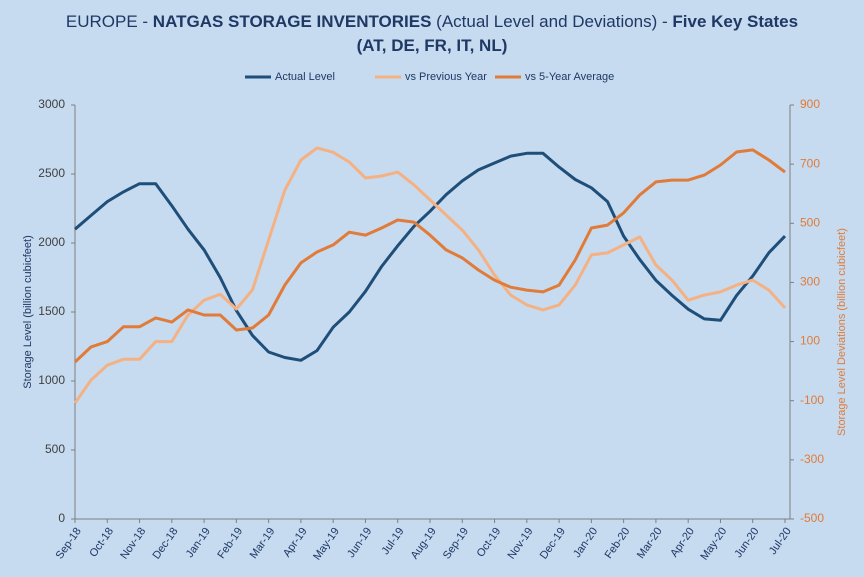  What do you see at coordinates (51, 104) in the screenshot?
I see `y-tick-label: 3000` at bounding box center [51, 104].